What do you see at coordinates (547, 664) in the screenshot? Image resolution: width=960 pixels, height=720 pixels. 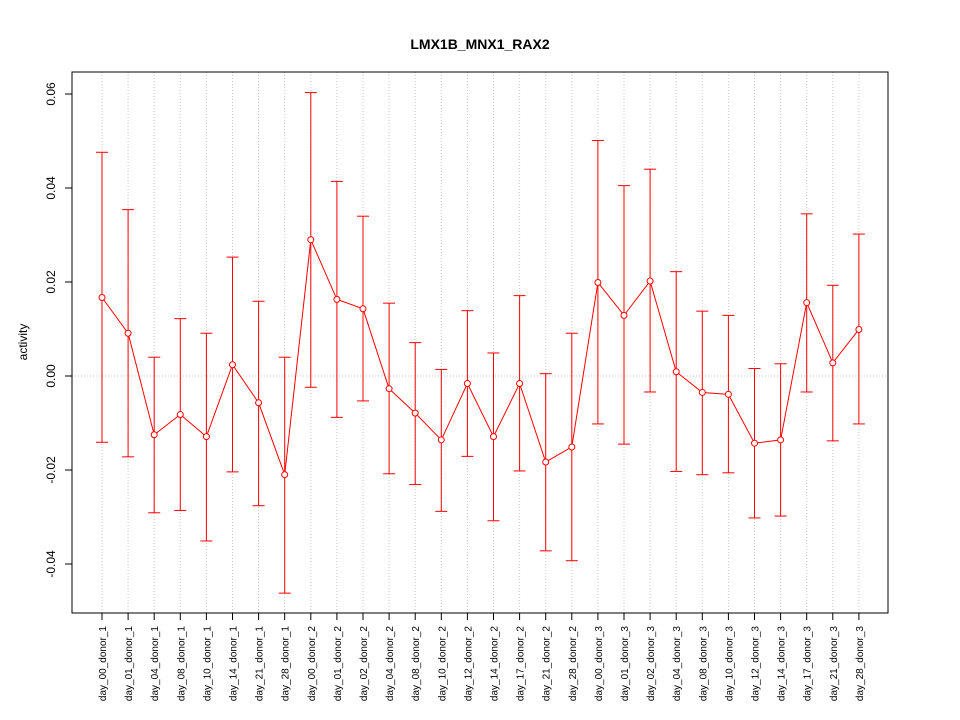 I see `x-tick-label: day_21_donor_2` at bounding box center [547, 664].